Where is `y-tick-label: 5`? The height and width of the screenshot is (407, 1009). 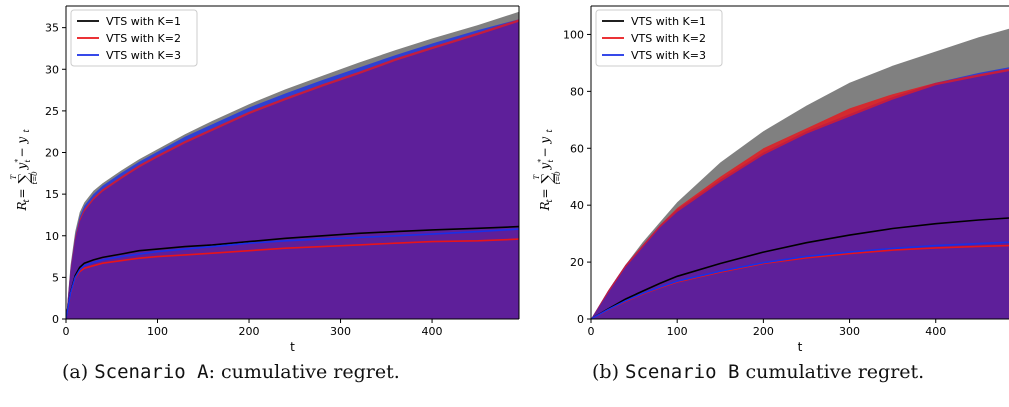 y-tick-label: 5 is located at coordinates (55, 277).